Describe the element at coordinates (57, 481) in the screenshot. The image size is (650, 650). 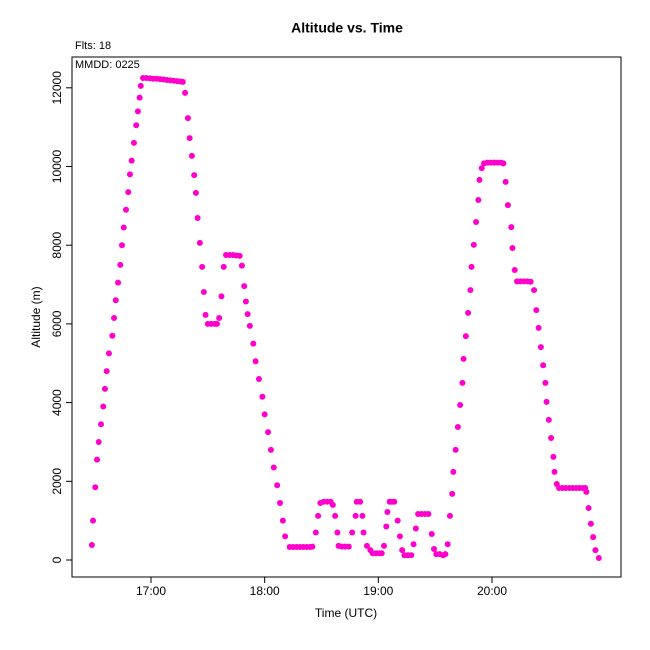
I see `y-tick-label: 2000` at that location.